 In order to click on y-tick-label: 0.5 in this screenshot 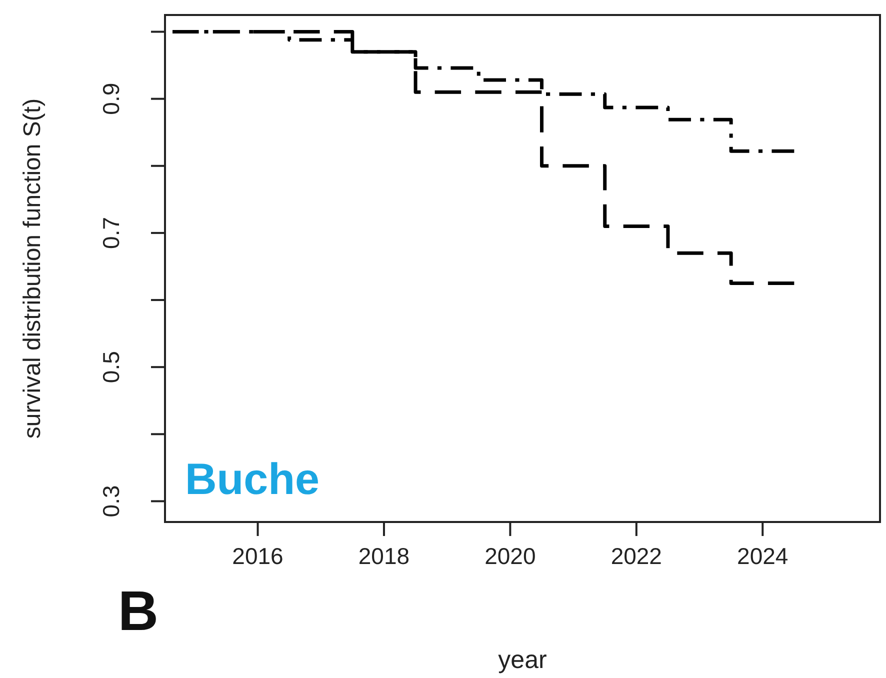, I will do `click(111, 367)`.